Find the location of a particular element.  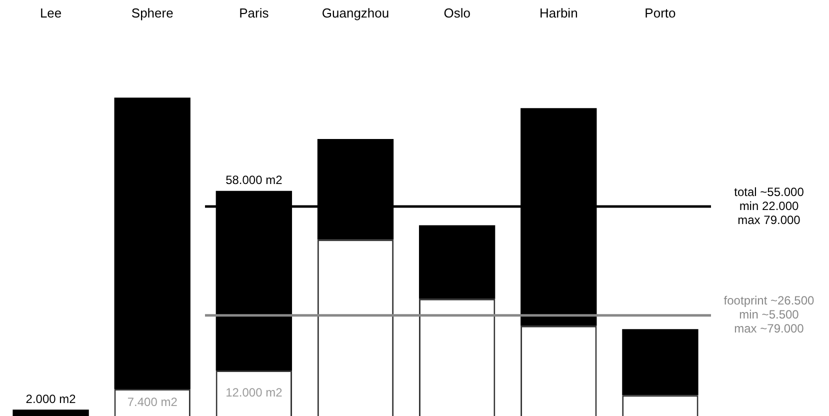

x-tick-label: Porto is located at coordinates (660, 12).